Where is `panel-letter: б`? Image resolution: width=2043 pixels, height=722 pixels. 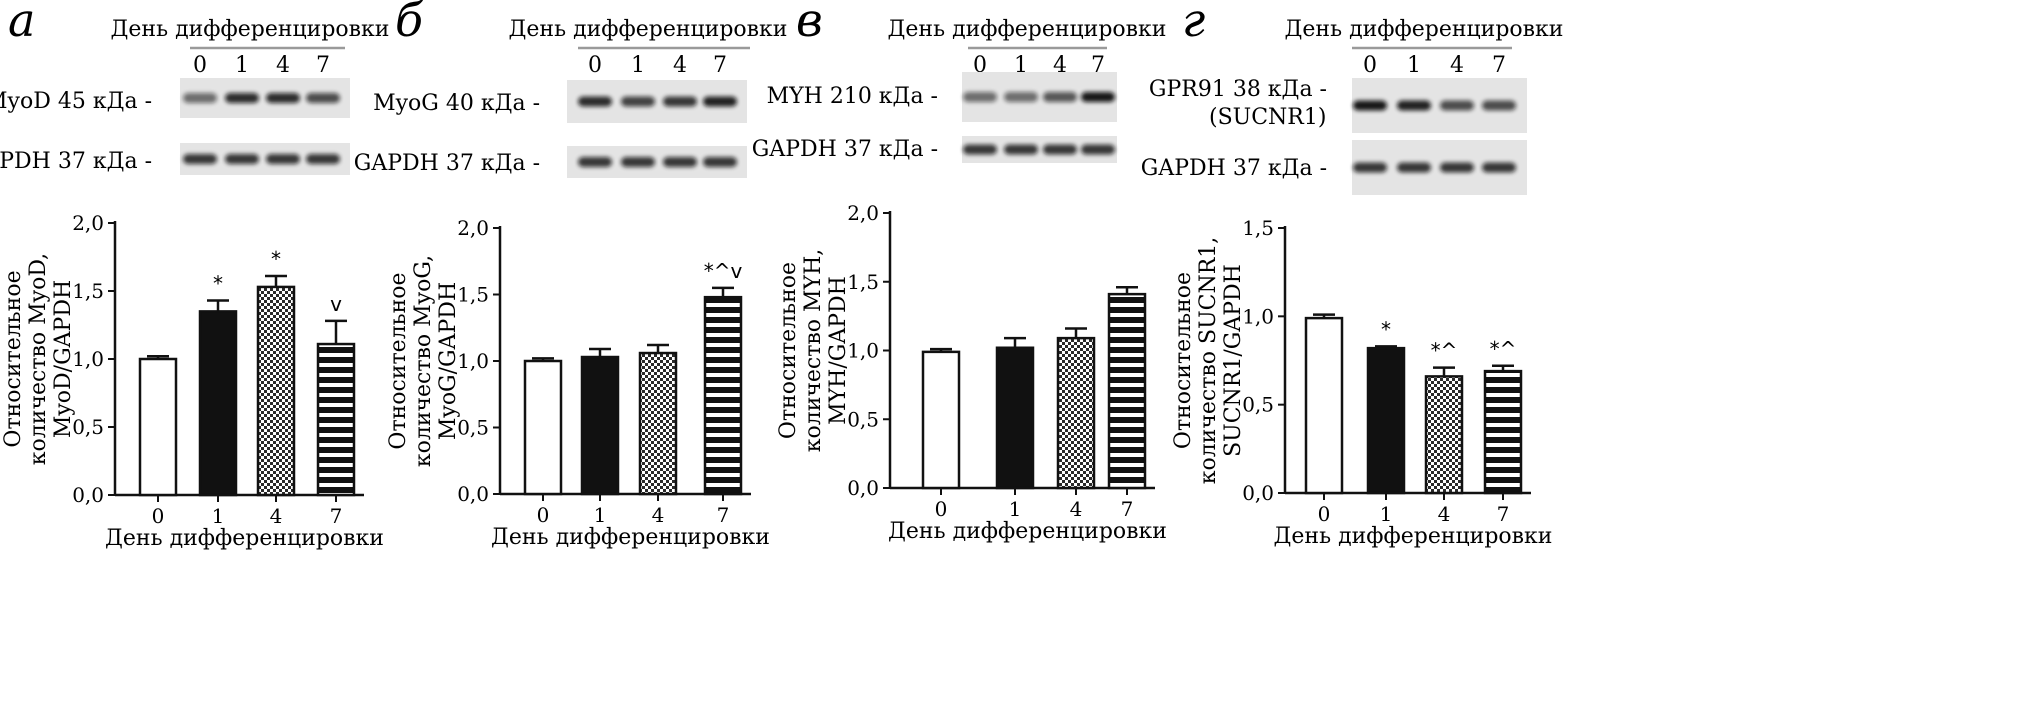 panel-letter: б is located at coordinates (409, 23).